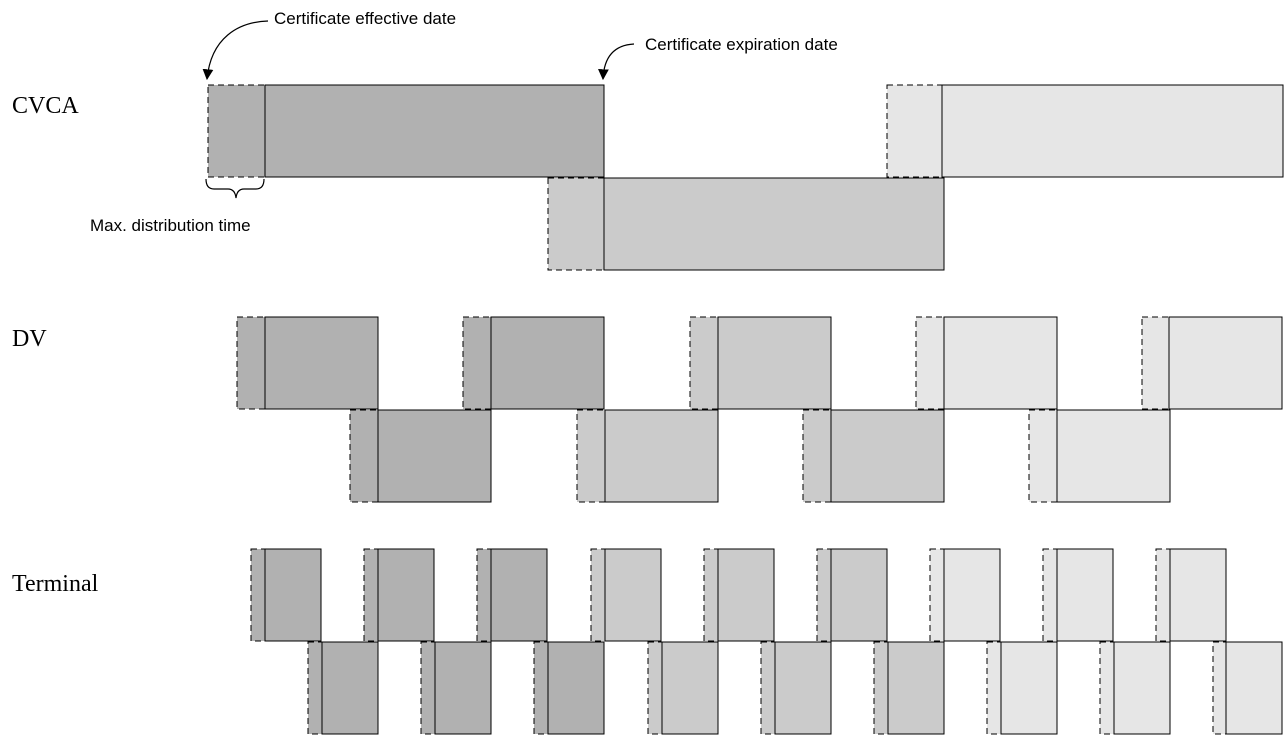  I want to click on distribution-brace, so click(235, 188).